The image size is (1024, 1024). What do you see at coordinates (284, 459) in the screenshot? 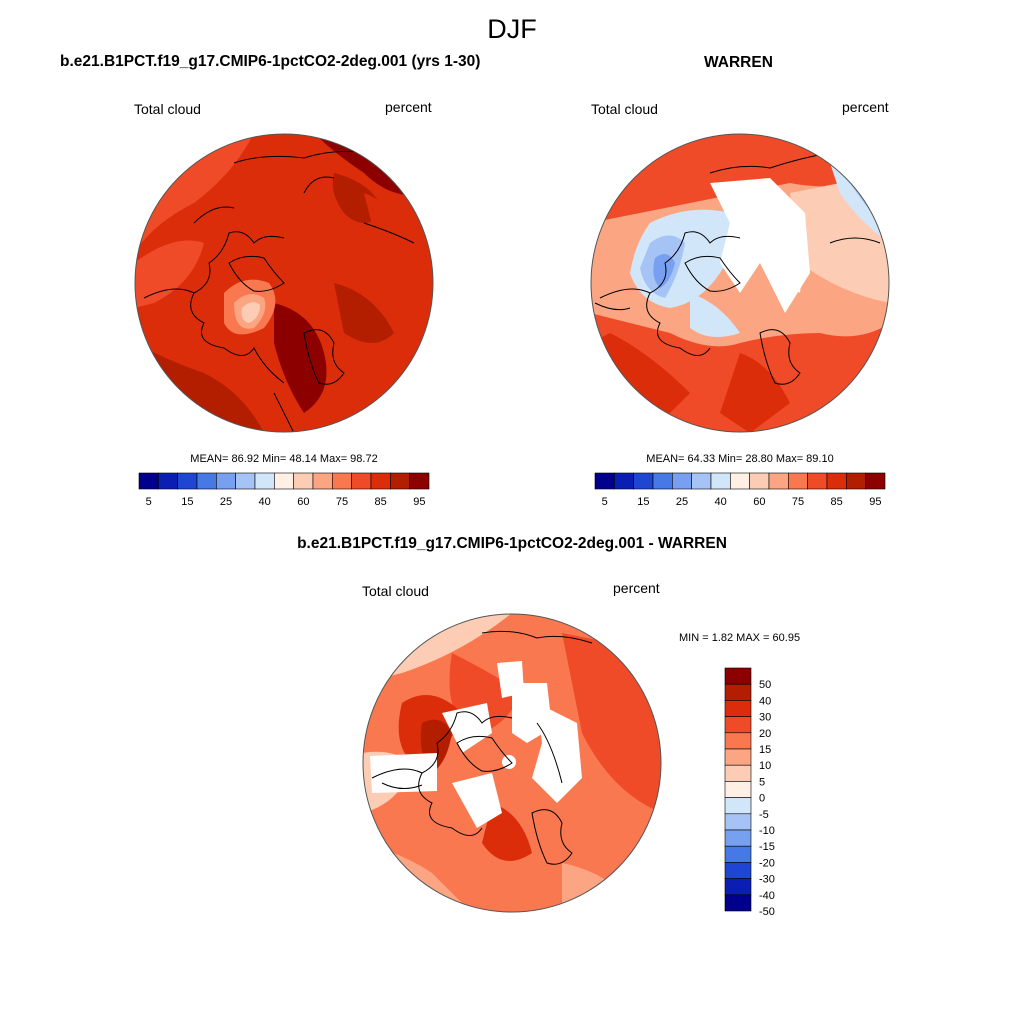
I see `panel1-stats: MEAN= 86.92 Min= 48.14 Max= 98.72` at bounding box center [284, 459].